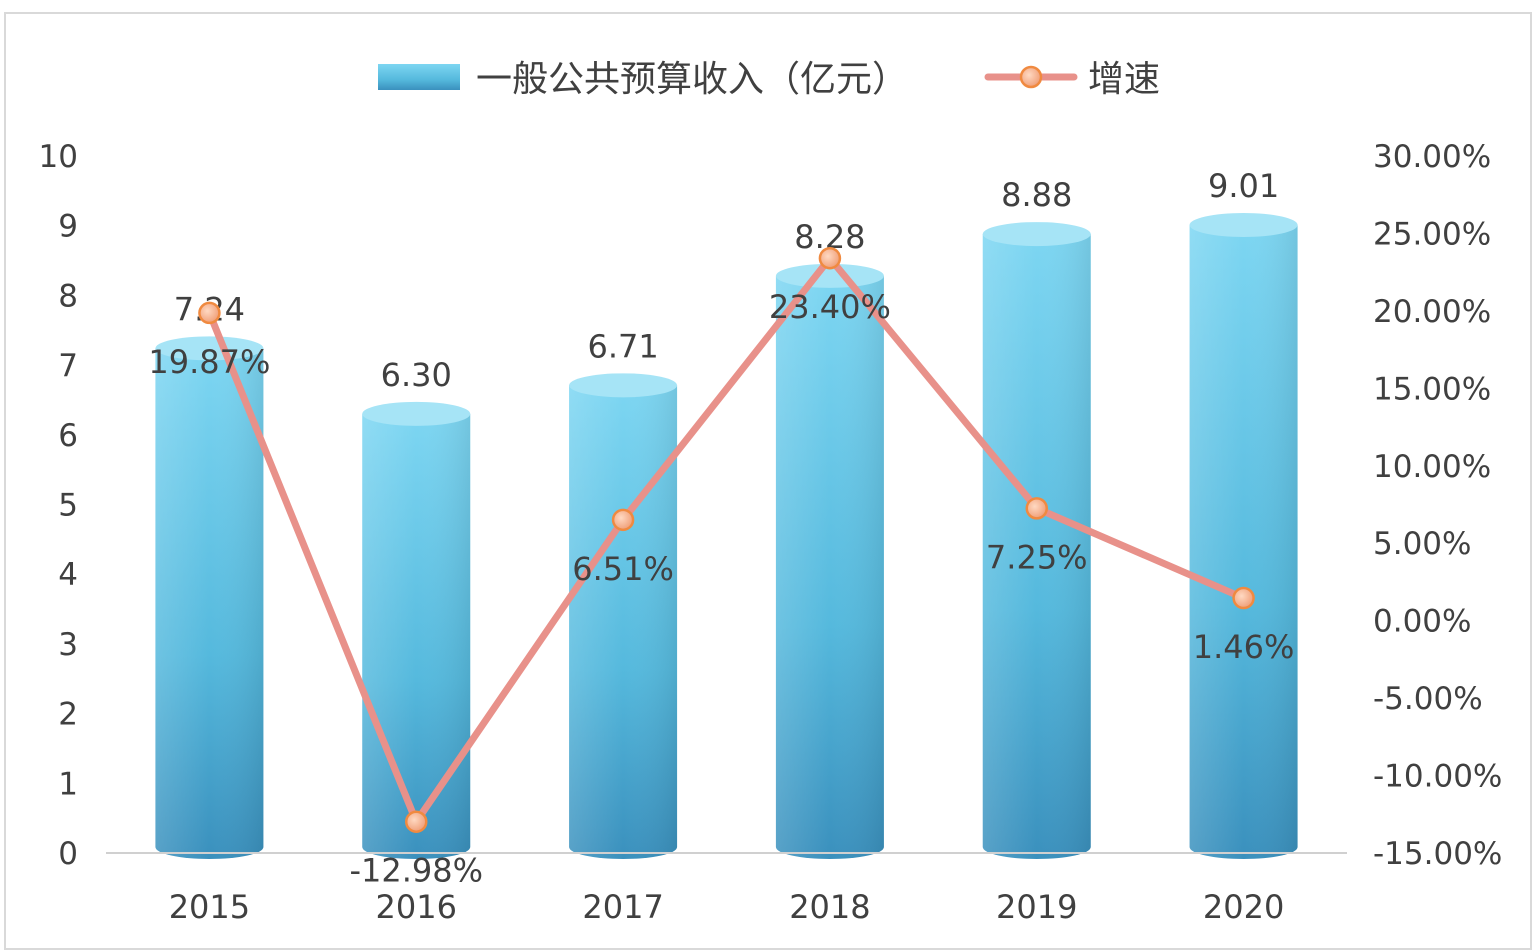  Describe the element at coordinates (416, 871) in the screenshot. I see `growth-value-label: -12.98%` at that location.